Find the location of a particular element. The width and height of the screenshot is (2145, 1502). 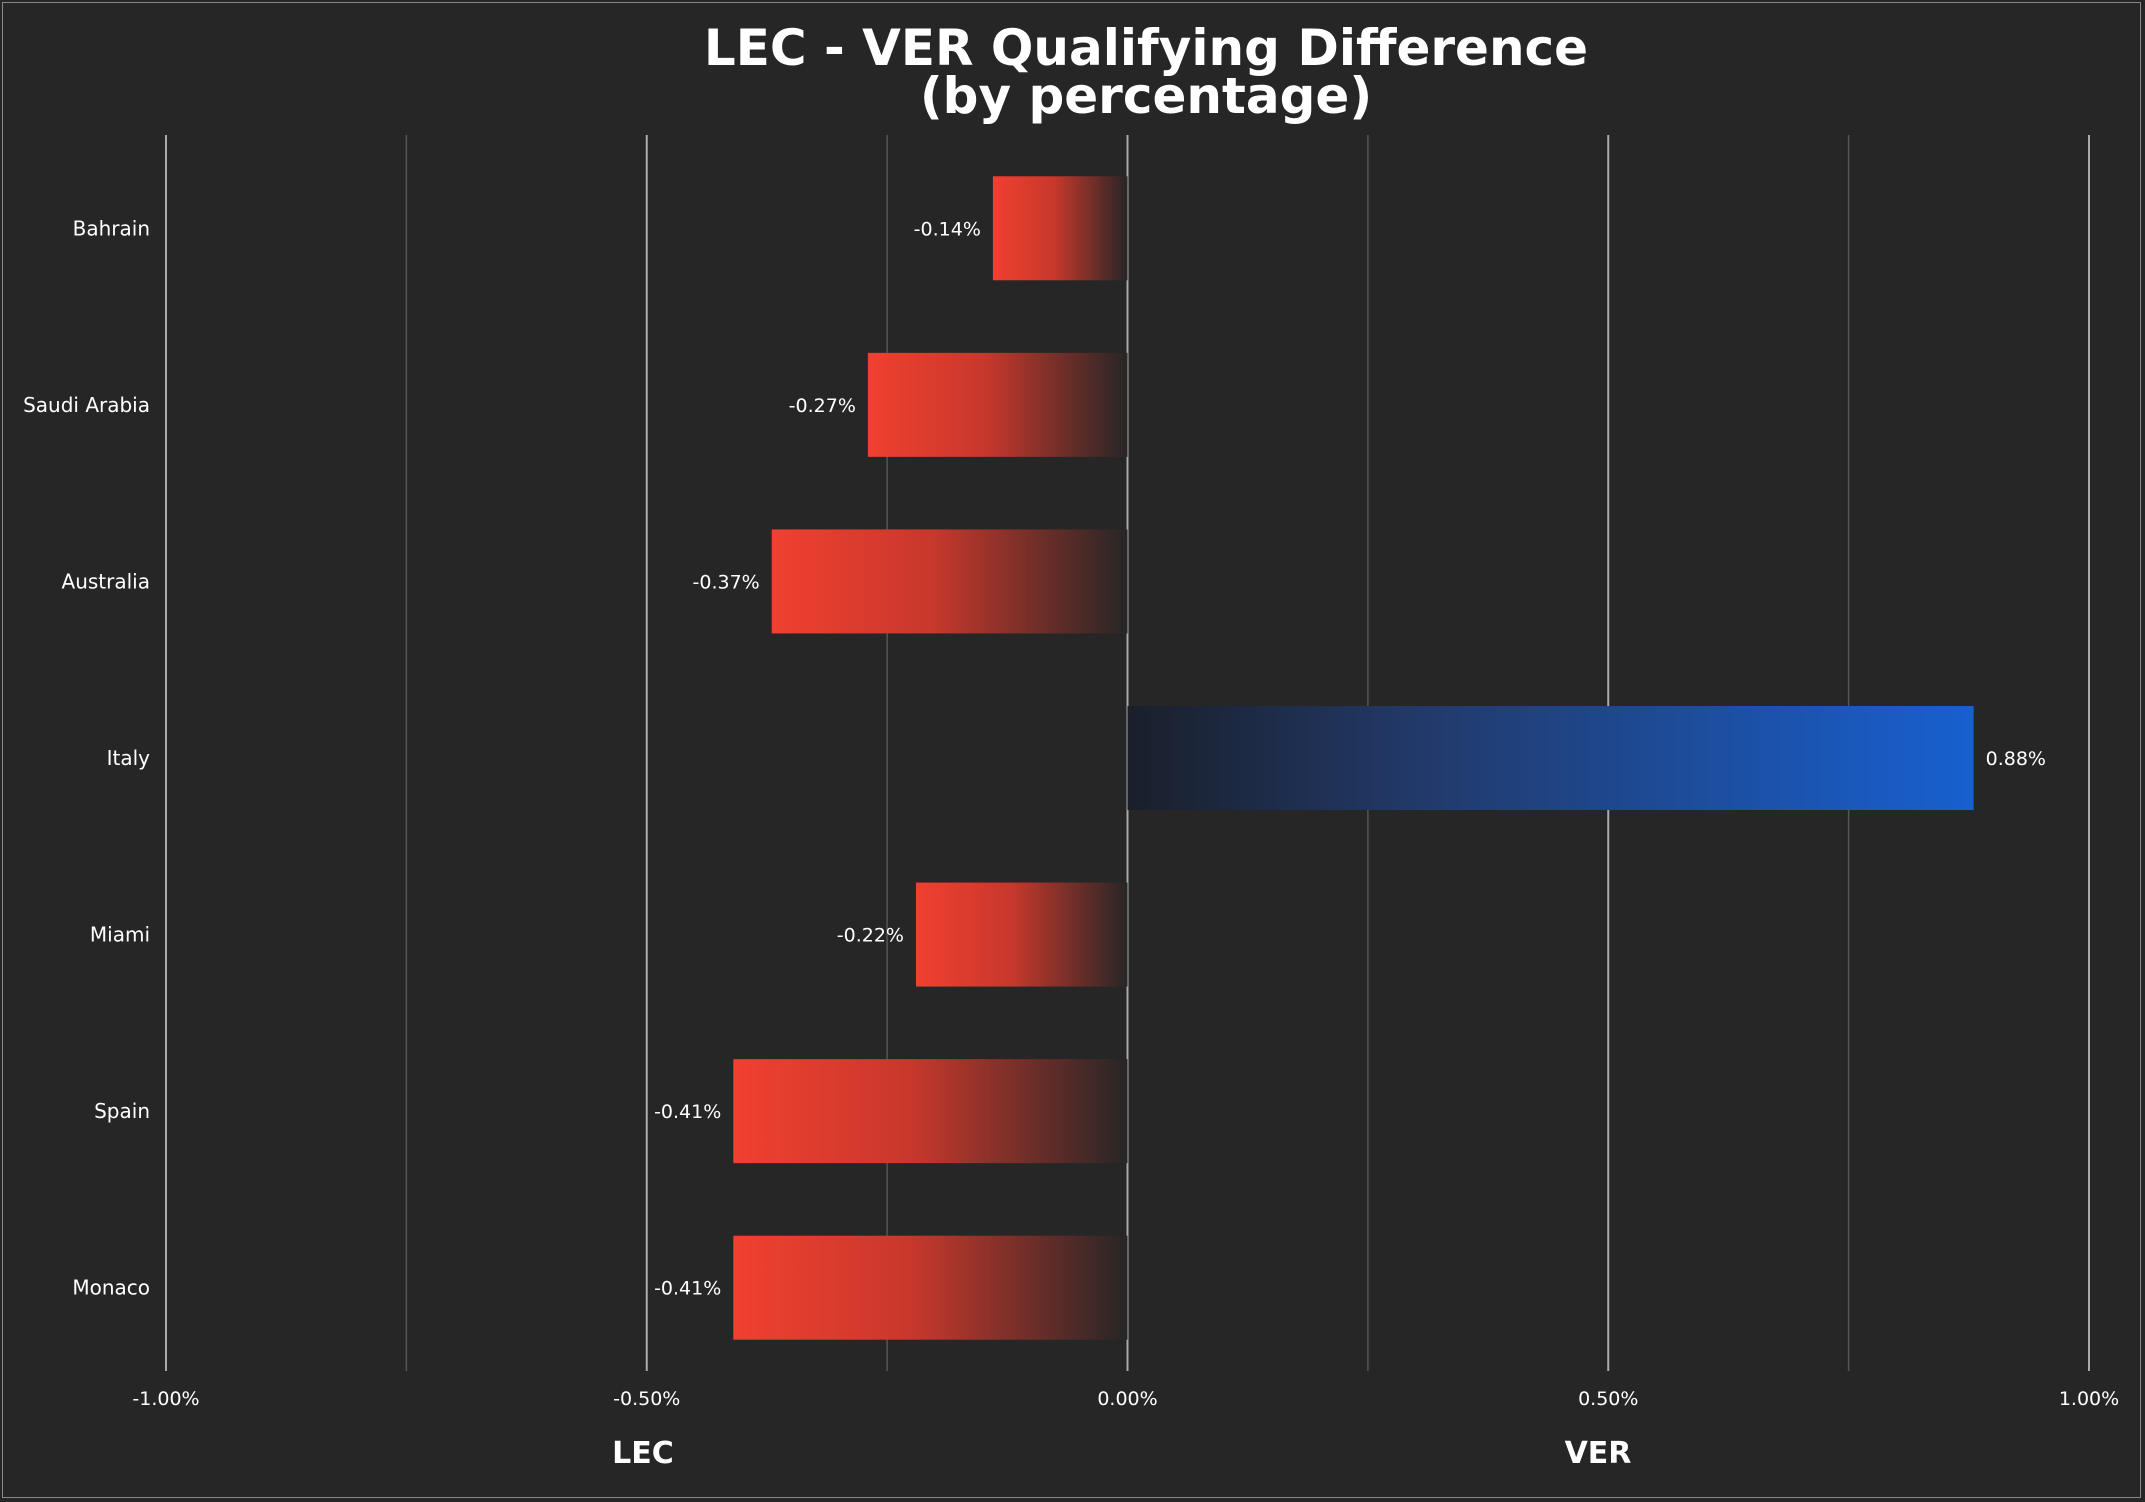

bar-bahrain is located at coordinates (1060, 228).